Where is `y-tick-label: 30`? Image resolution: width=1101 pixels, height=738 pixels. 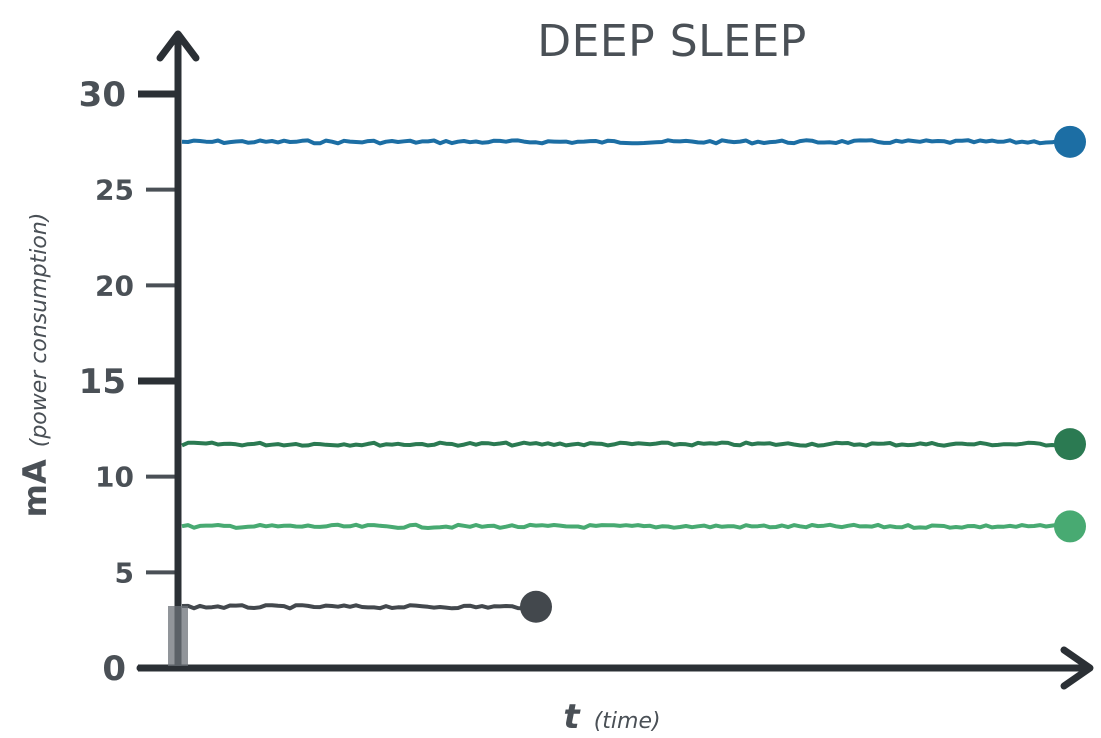 y-tick-label: 30 is located at coordinates (102, 95).